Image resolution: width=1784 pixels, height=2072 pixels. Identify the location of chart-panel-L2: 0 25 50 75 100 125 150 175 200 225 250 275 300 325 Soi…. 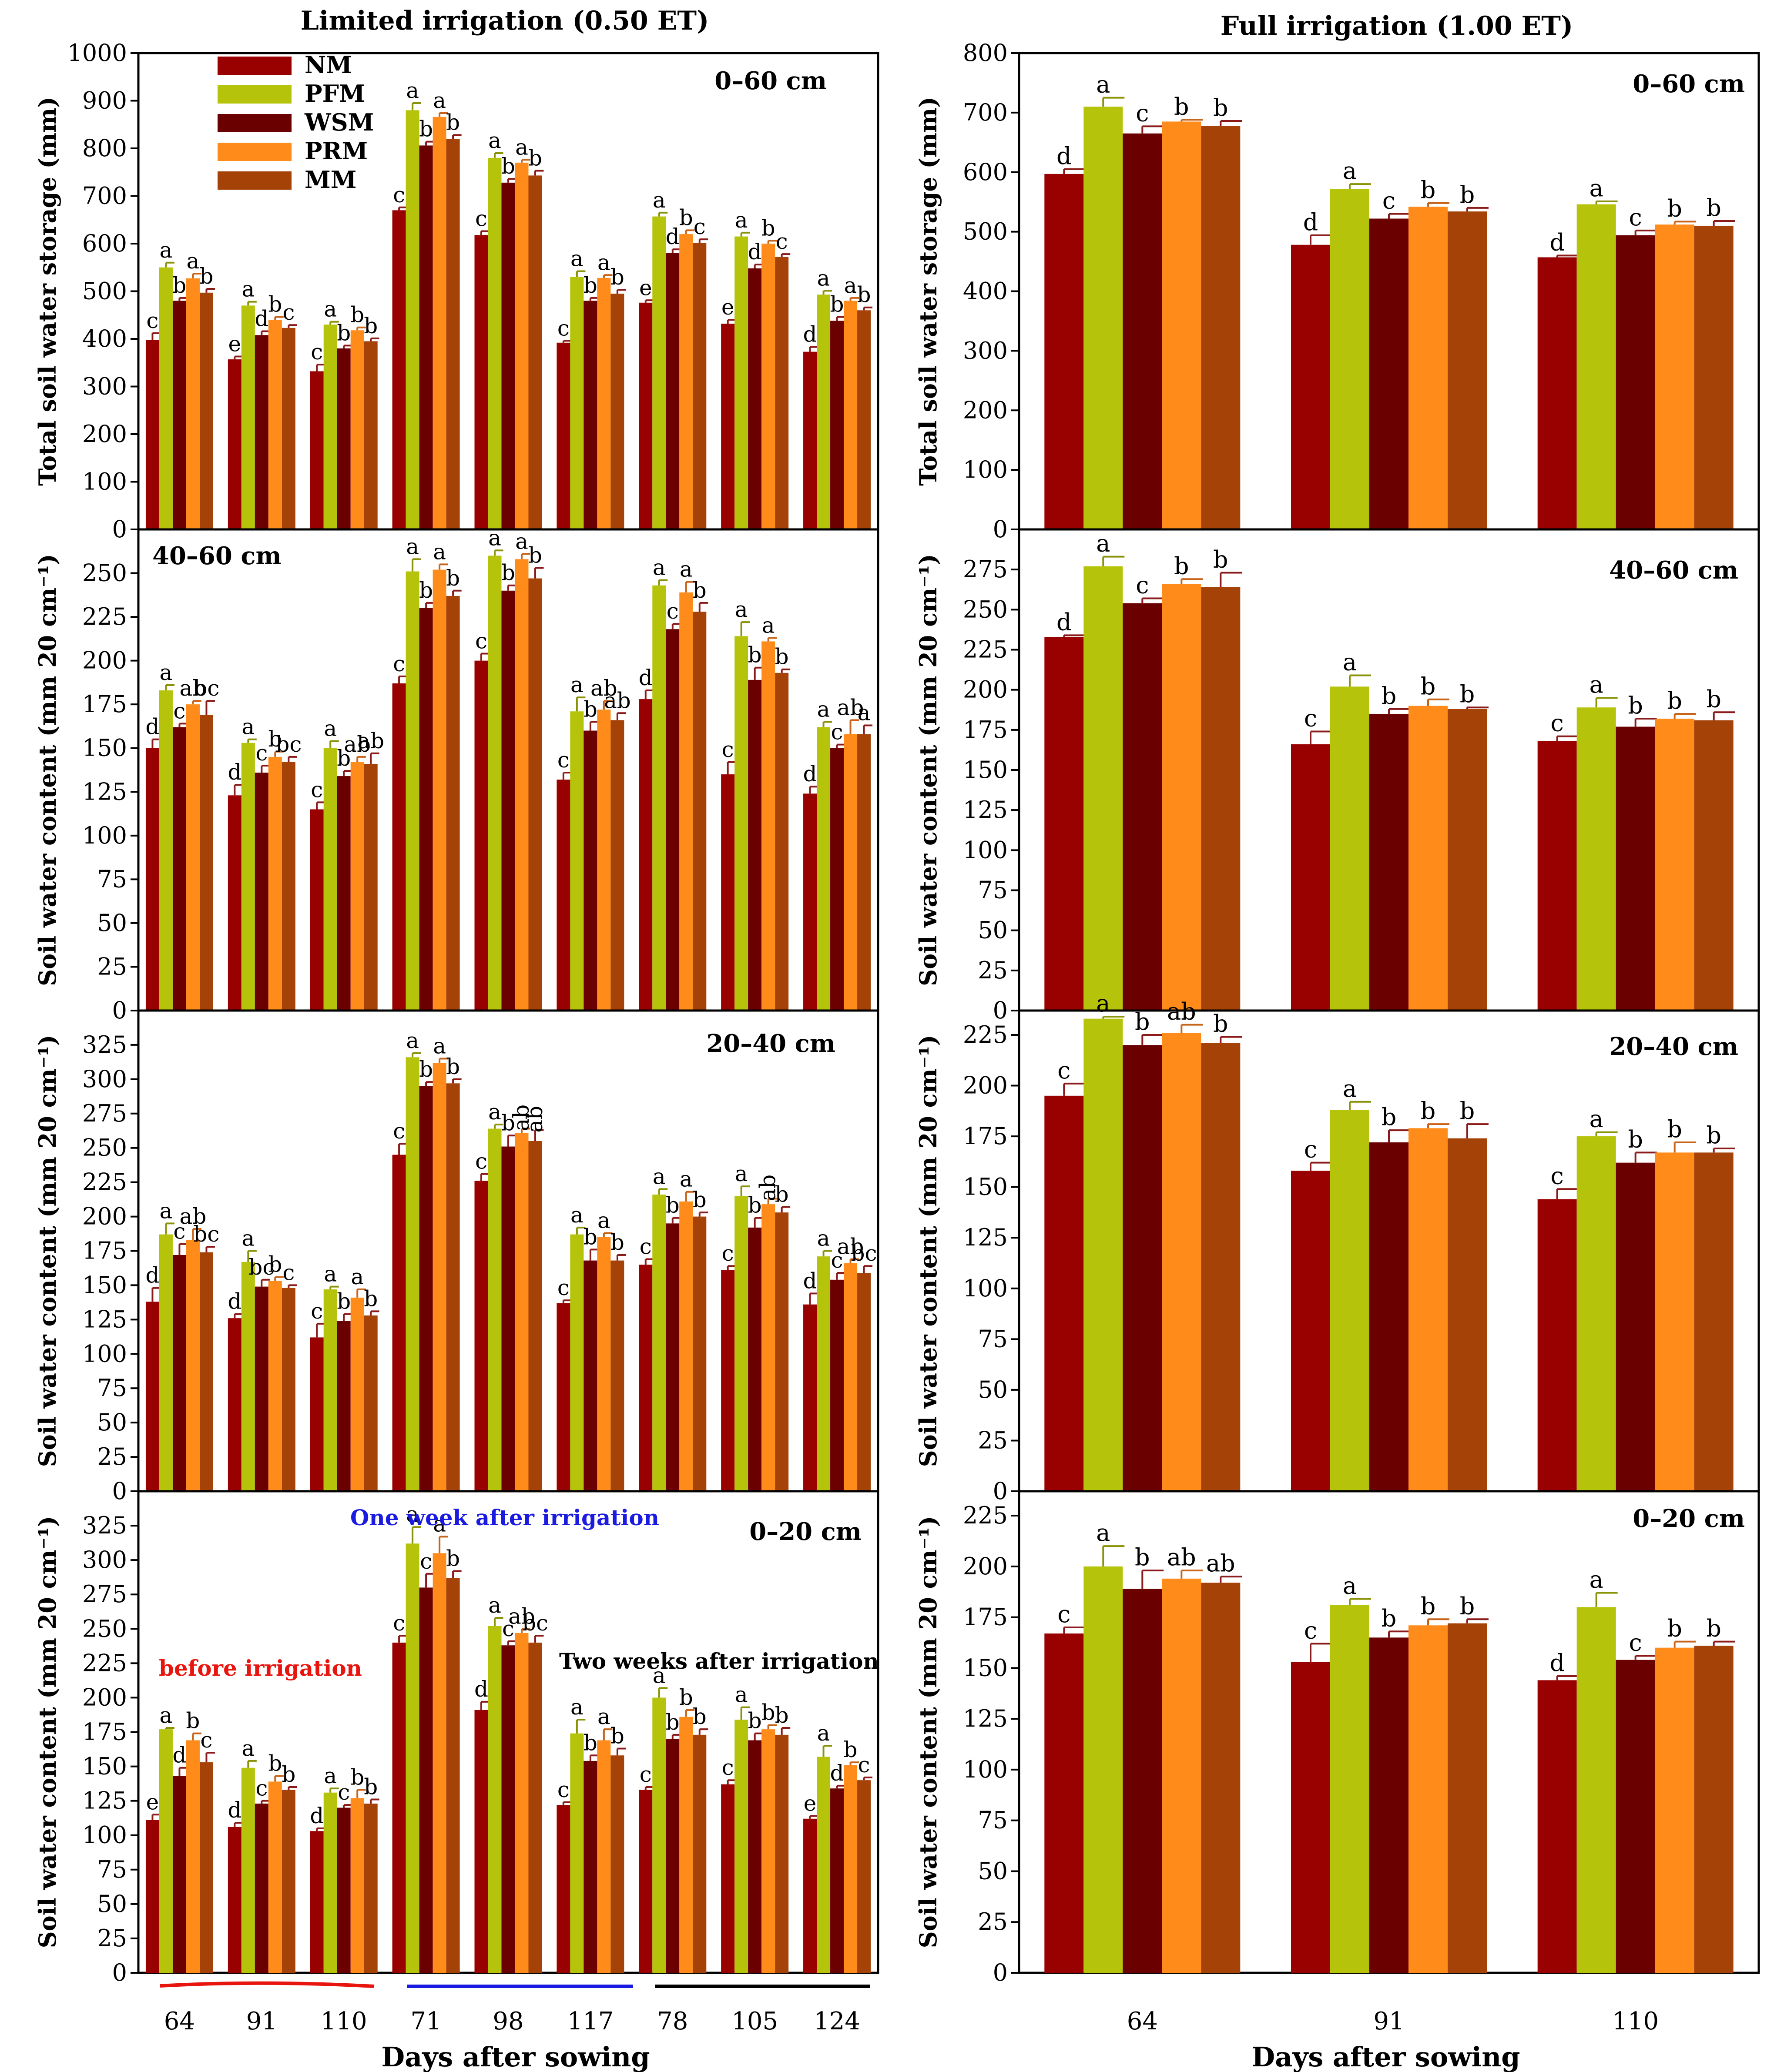
(456, 1257).